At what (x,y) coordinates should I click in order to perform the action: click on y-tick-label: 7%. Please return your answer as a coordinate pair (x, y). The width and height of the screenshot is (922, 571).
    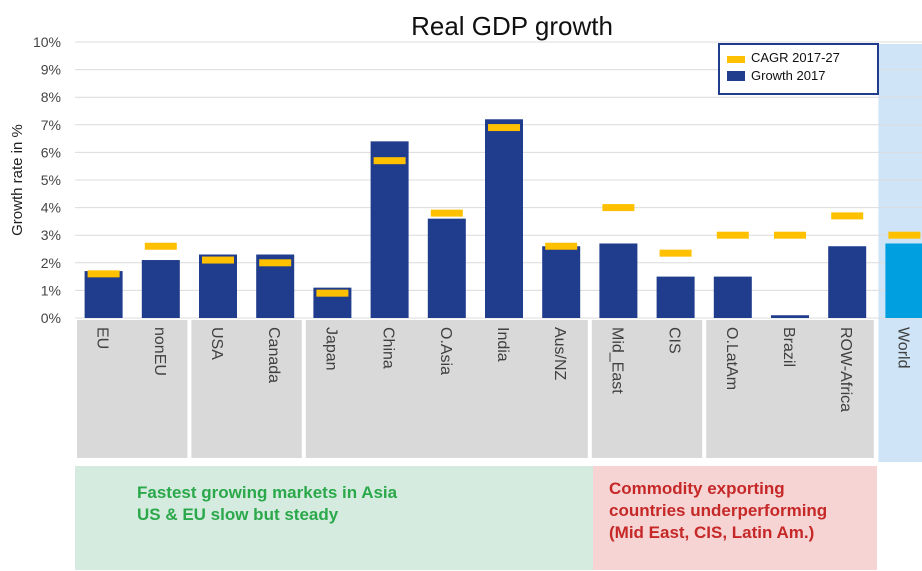
    Looking at the image, I should click on (51, 125).